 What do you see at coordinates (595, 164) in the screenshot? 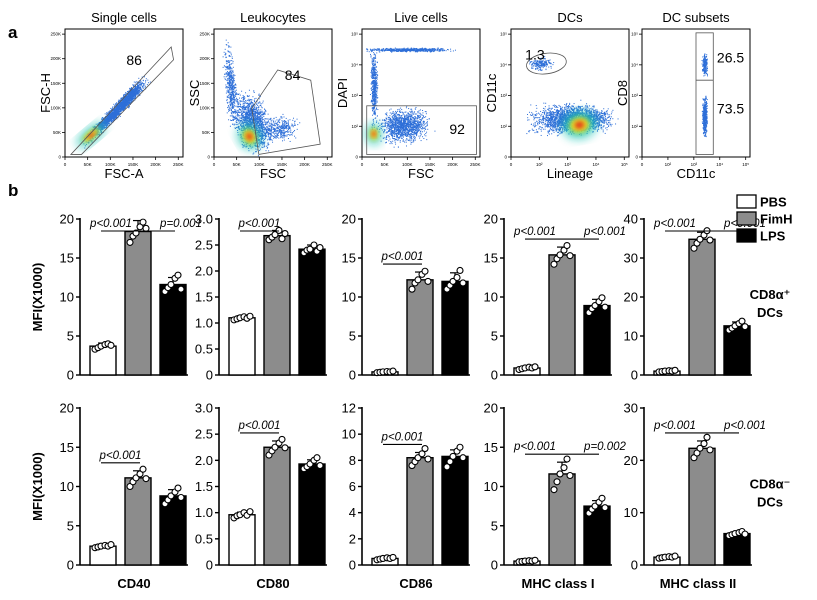
I see `flow-x-tick-label: 10⁴` at bounding box center [595, 164].